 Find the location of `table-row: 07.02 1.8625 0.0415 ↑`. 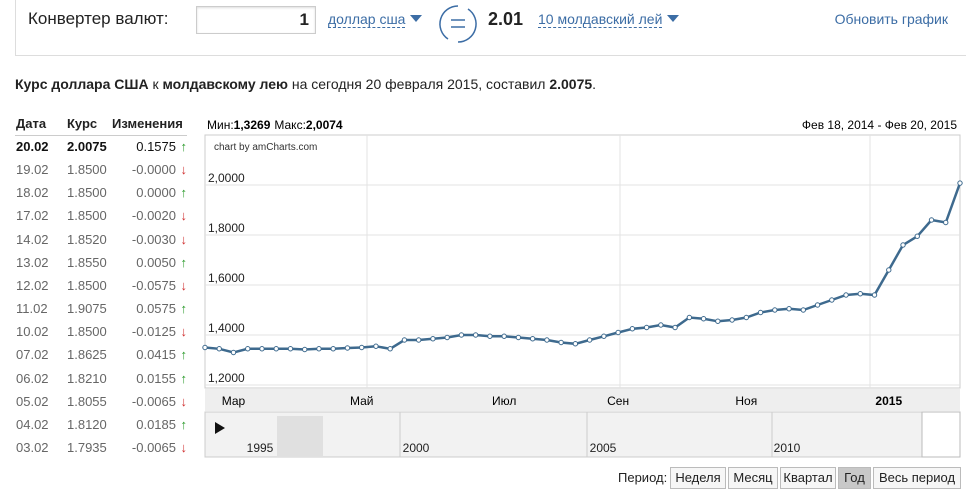

table-row: 07.02 1.8625 0.0415 ↑ is located at coordinates (95, 357).